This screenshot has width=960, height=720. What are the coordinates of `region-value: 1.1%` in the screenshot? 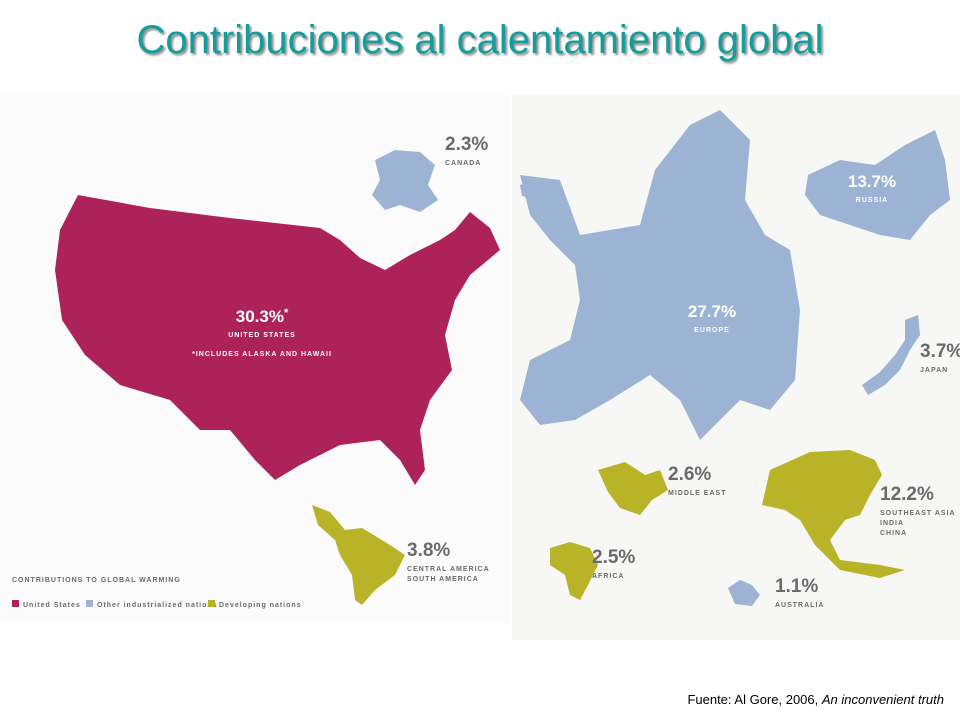 It's located at (796, 586).